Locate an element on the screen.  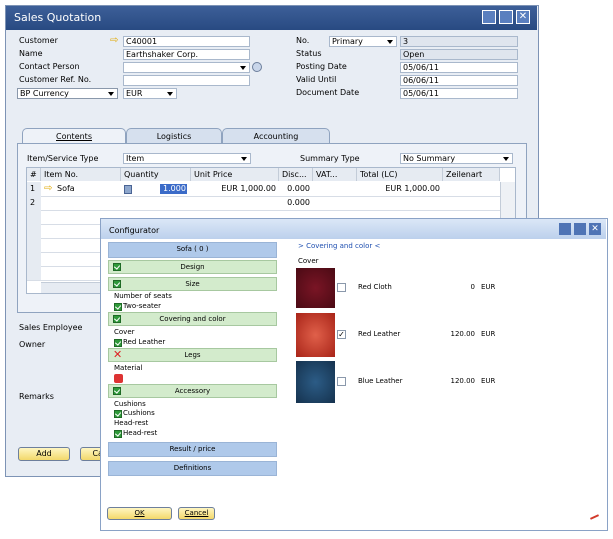
definitions-button: Definitions is located at coordinates (192, 468).